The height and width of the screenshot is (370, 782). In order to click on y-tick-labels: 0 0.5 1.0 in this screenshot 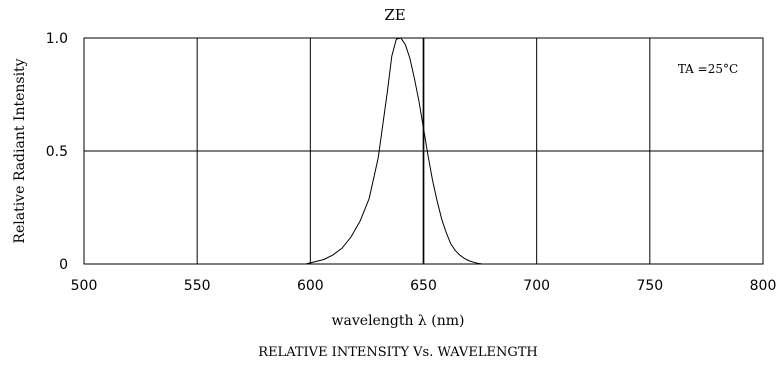, I will do `click(57, 152)`.